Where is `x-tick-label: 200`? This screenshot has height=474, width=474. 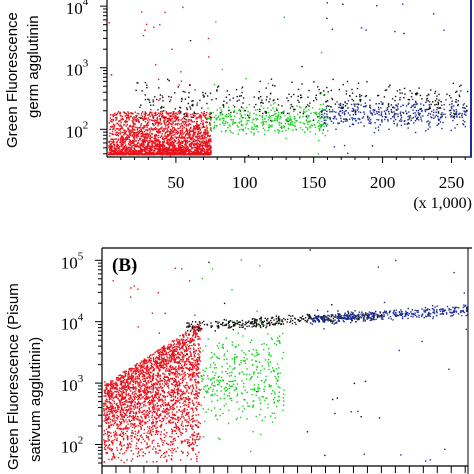 x-tick-label: 200 is located at coordinates (383, 182).